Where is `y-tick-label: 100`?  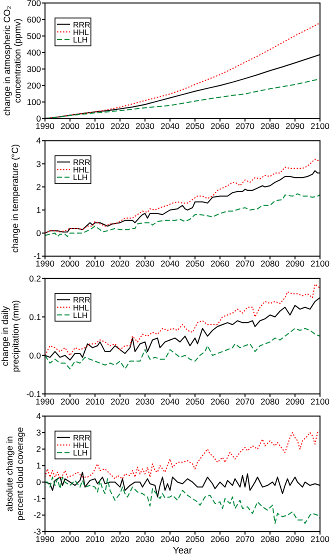
y-tick-label: 100 is located at coordinates (34, 102).